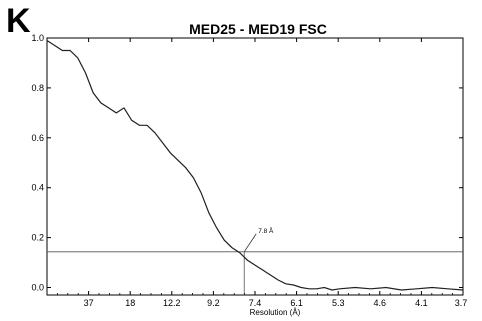 The height and width of the screenshot is (321, 482). What do you see at coordinates (37, 288) in the screenshot?
I see `y-tick-label: 0.0` at bounding box center [37, 288].